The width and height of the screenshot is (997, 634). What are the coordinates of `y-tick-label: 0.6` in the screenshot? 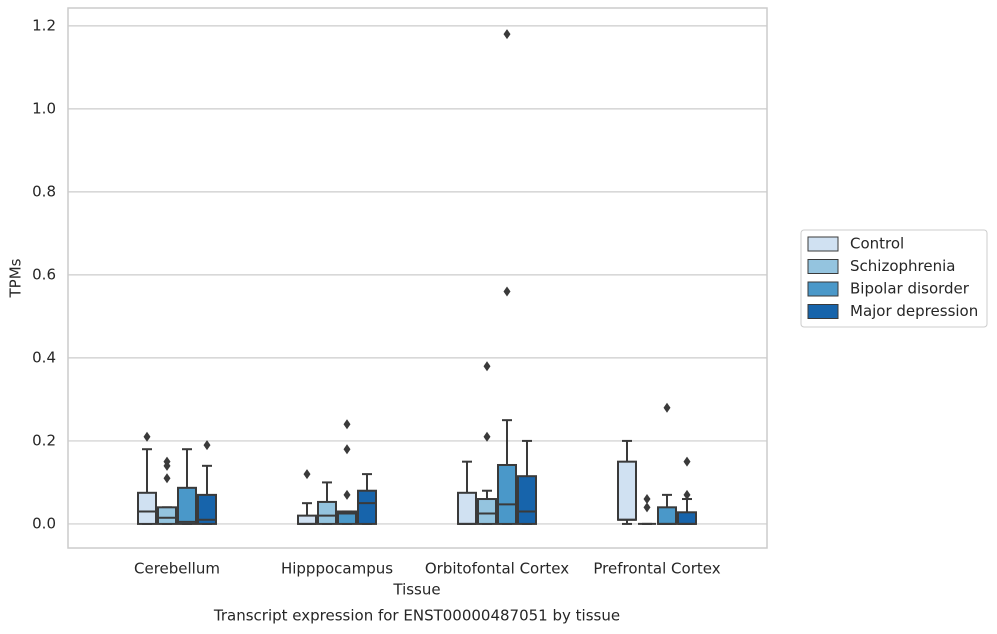 It's located at (44, 274).